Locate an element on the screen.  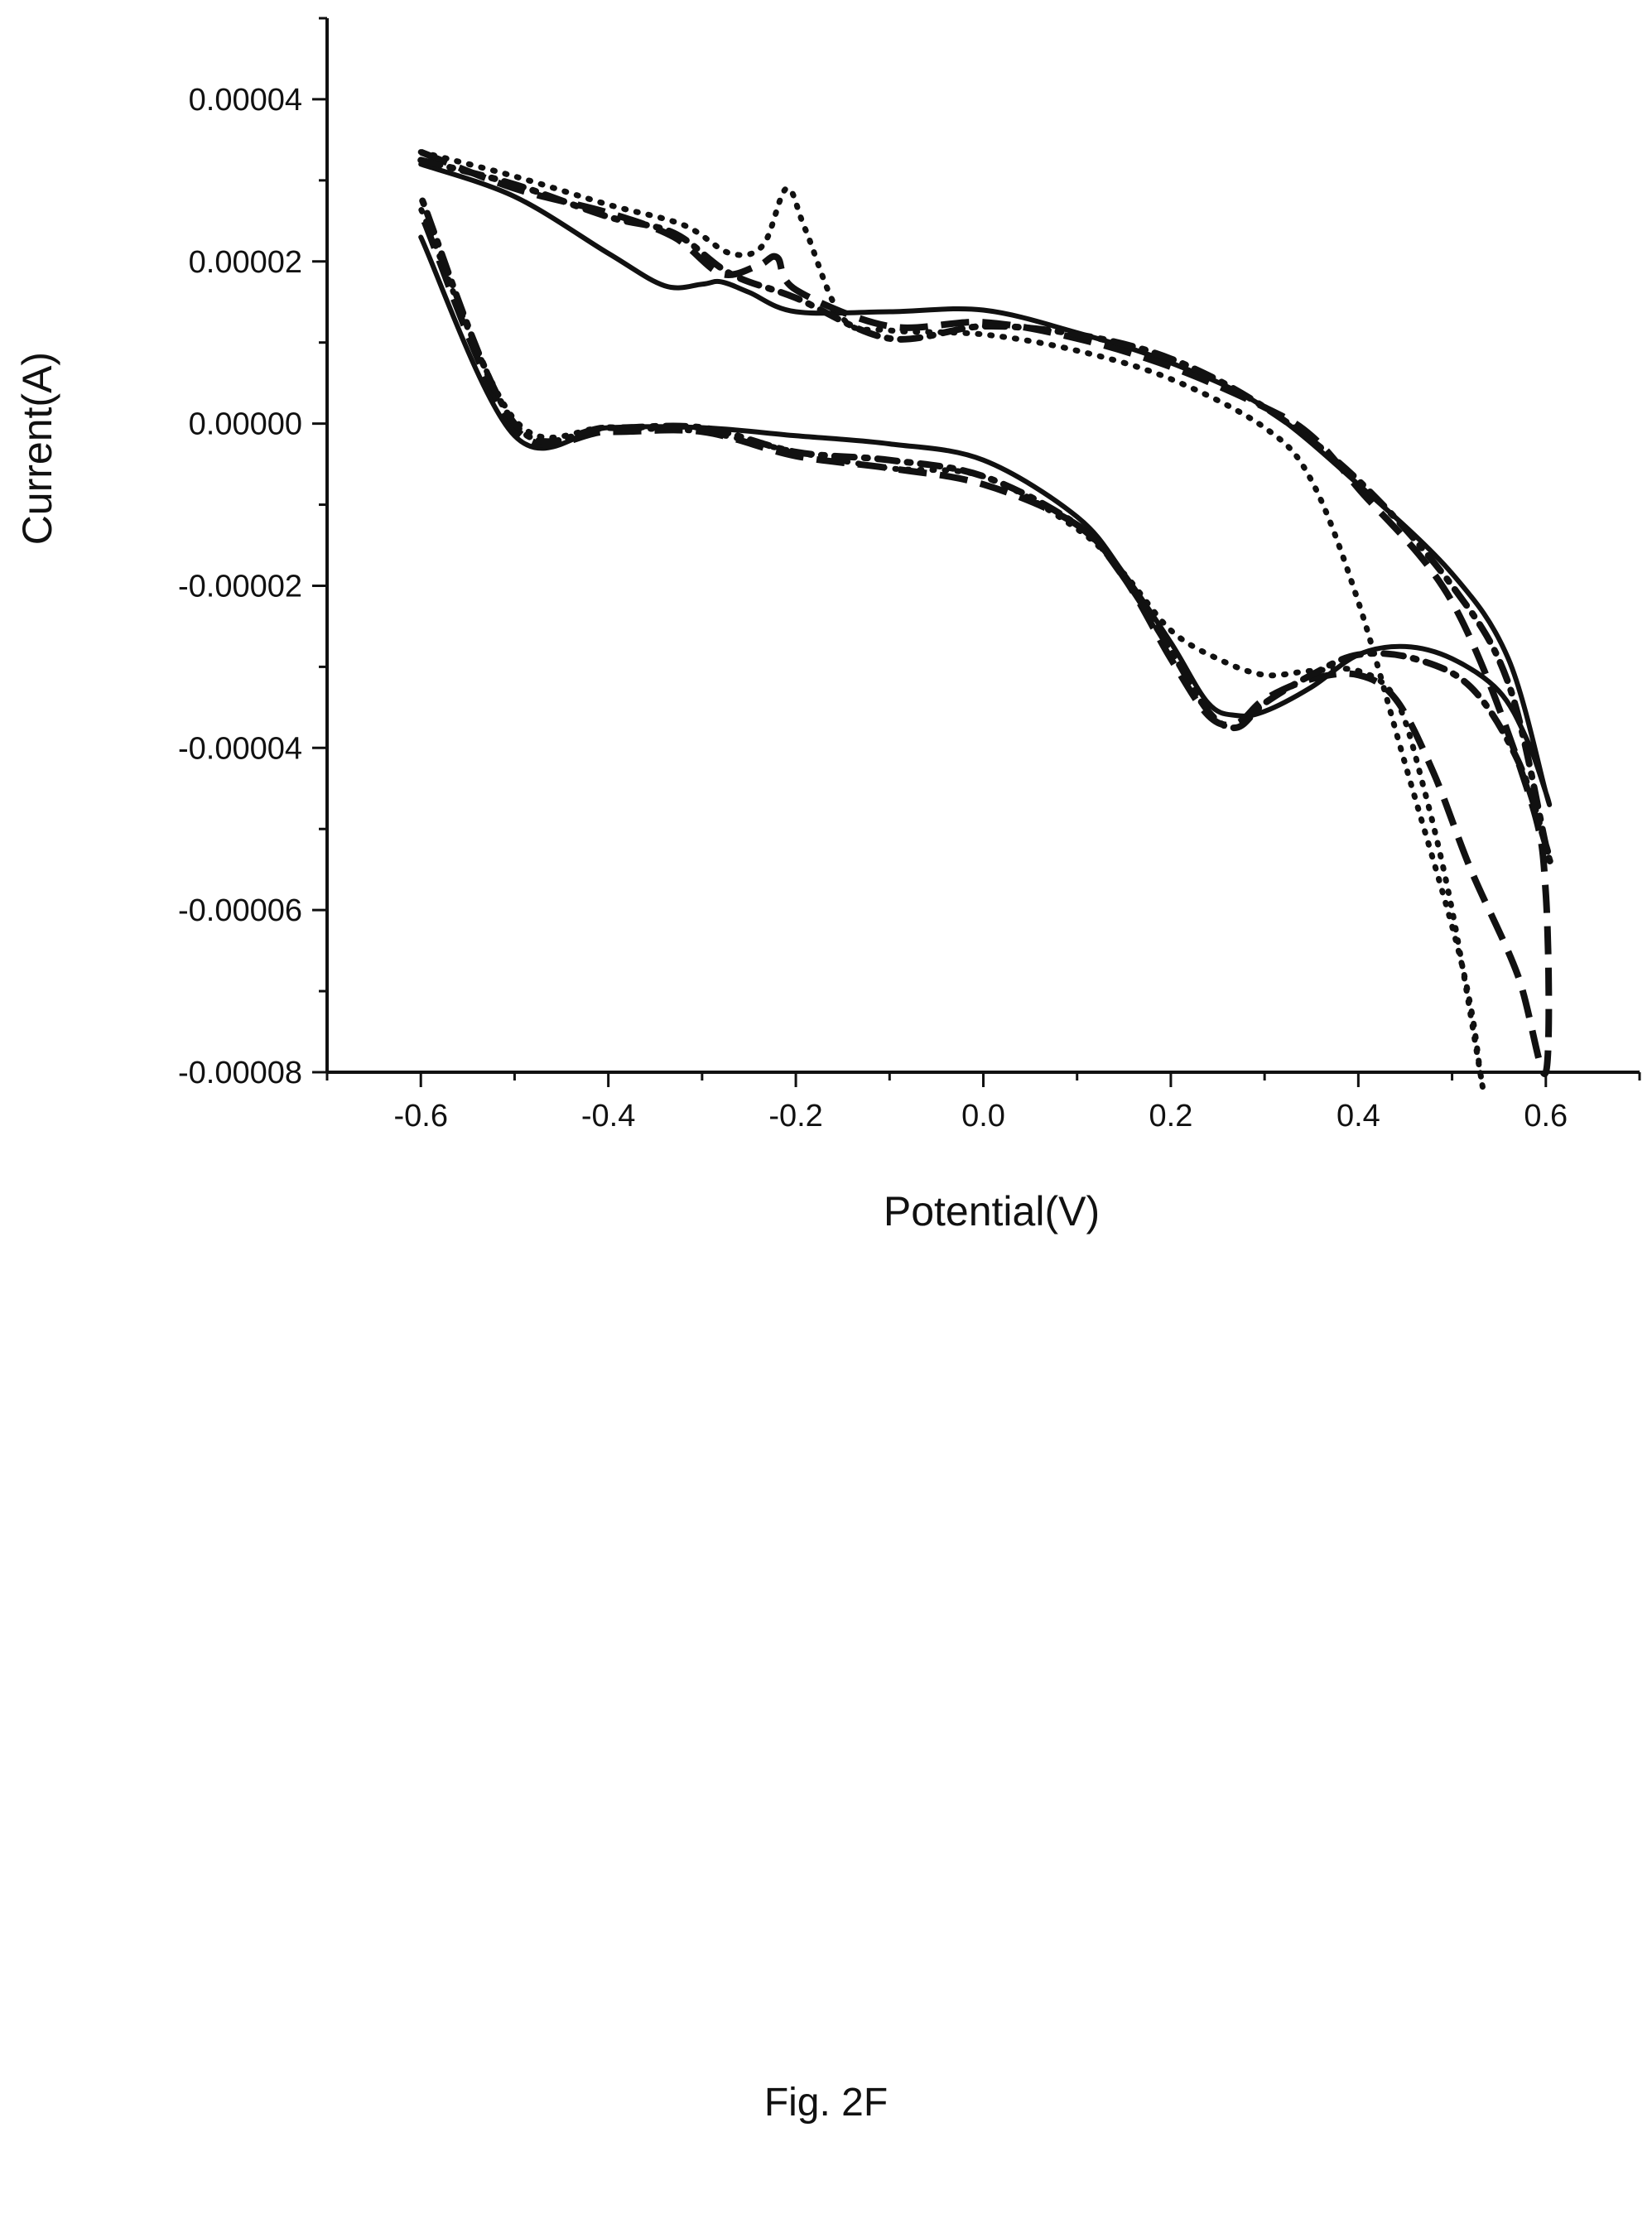
y-tick-label: -0.00002 is located at coordinates (240, 586).